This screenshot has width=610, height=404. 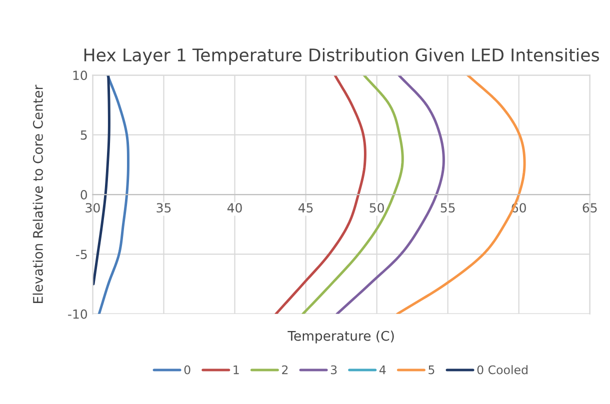 I want to click on x-tick-label: 35, so click(x=163, y=208).